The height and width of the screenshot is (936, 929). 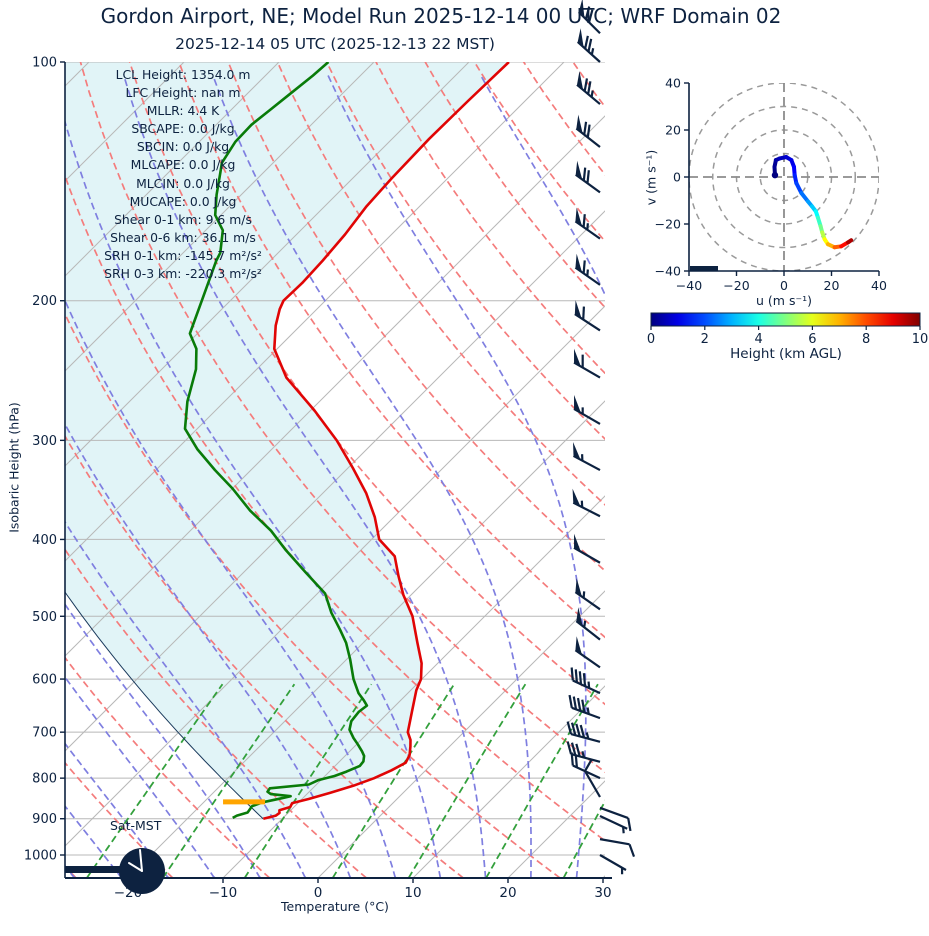 I want to click on index-line-3: SBCAPE: 0.0 J/kg, so click(x=183, y=129).